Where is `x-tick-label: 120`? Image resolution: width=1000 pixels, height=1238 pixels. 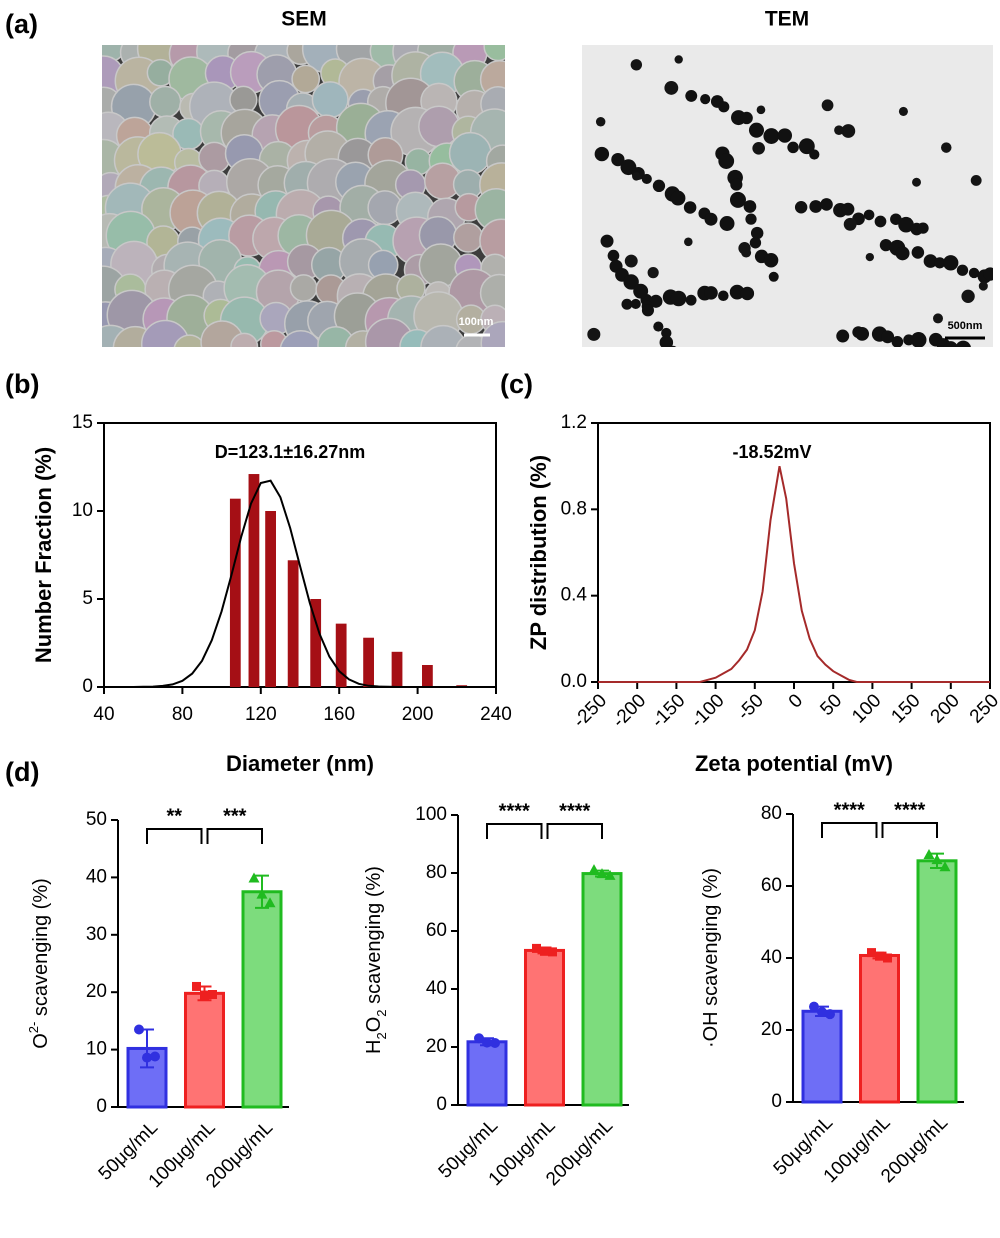
x-tick-label: 120 is located at coordinates (261, 714).